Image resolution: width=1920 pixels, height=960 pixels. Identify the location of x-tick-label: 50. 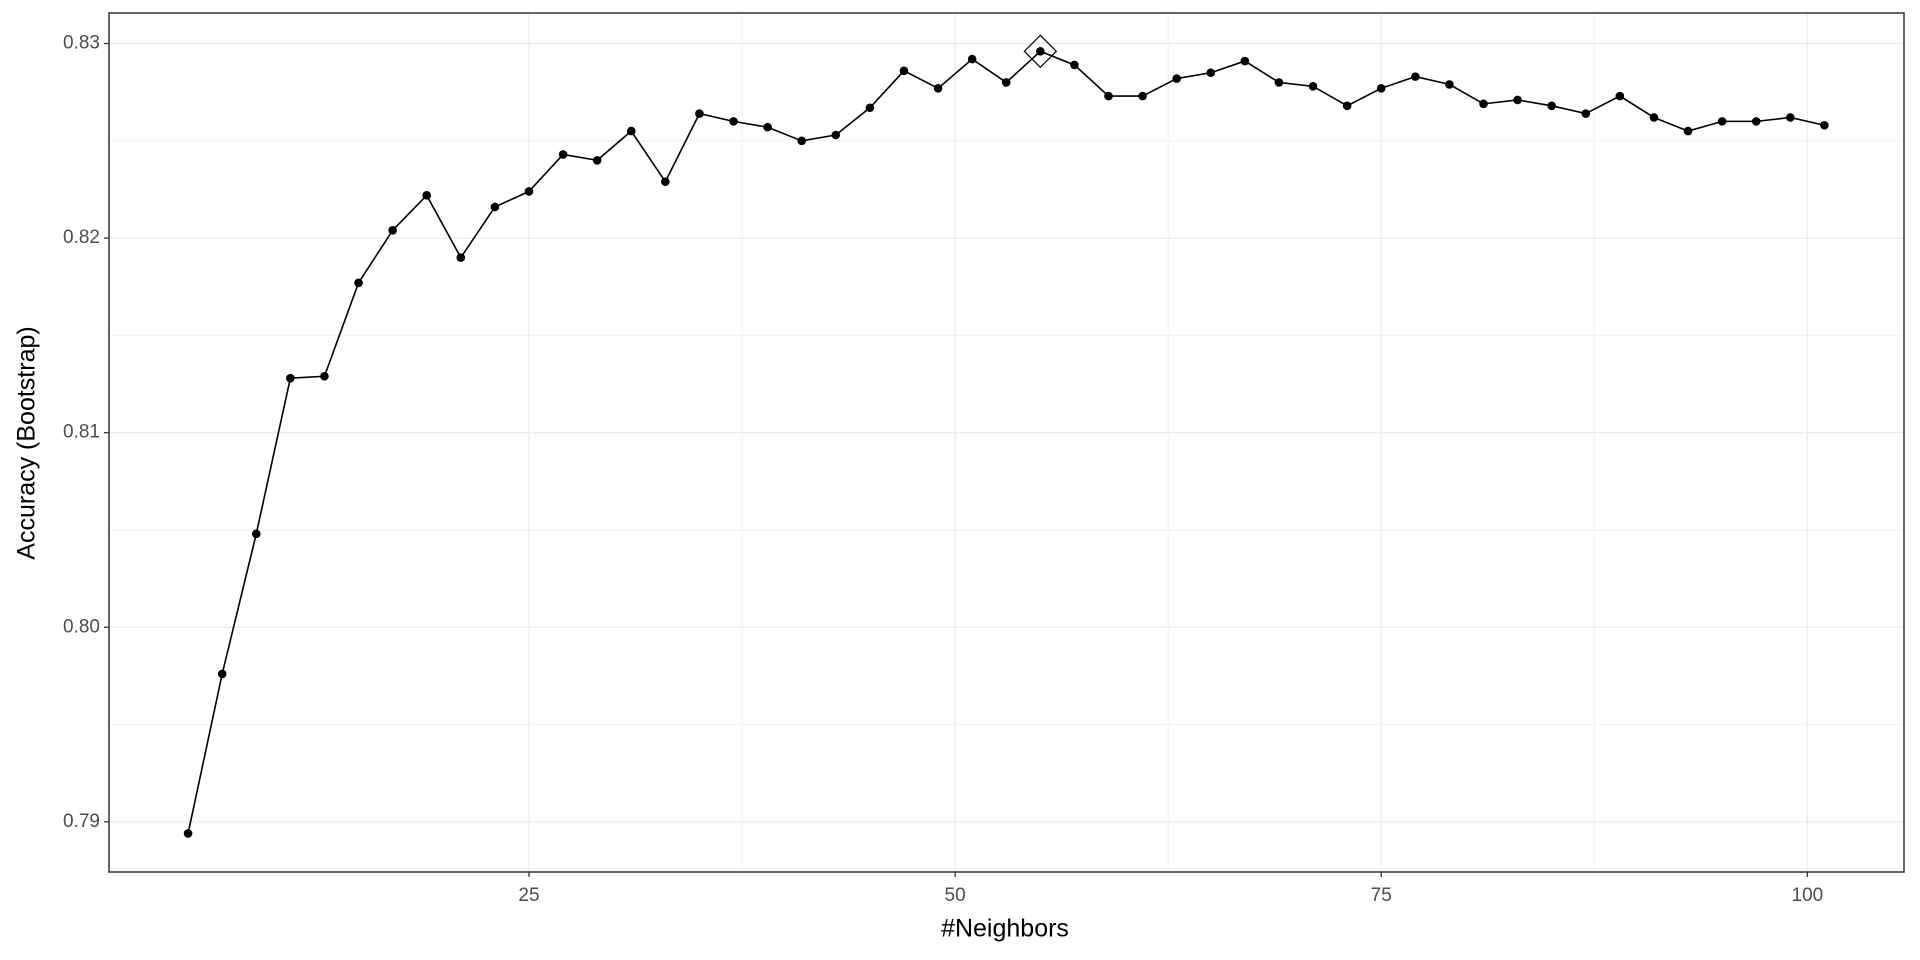
(955, 895).